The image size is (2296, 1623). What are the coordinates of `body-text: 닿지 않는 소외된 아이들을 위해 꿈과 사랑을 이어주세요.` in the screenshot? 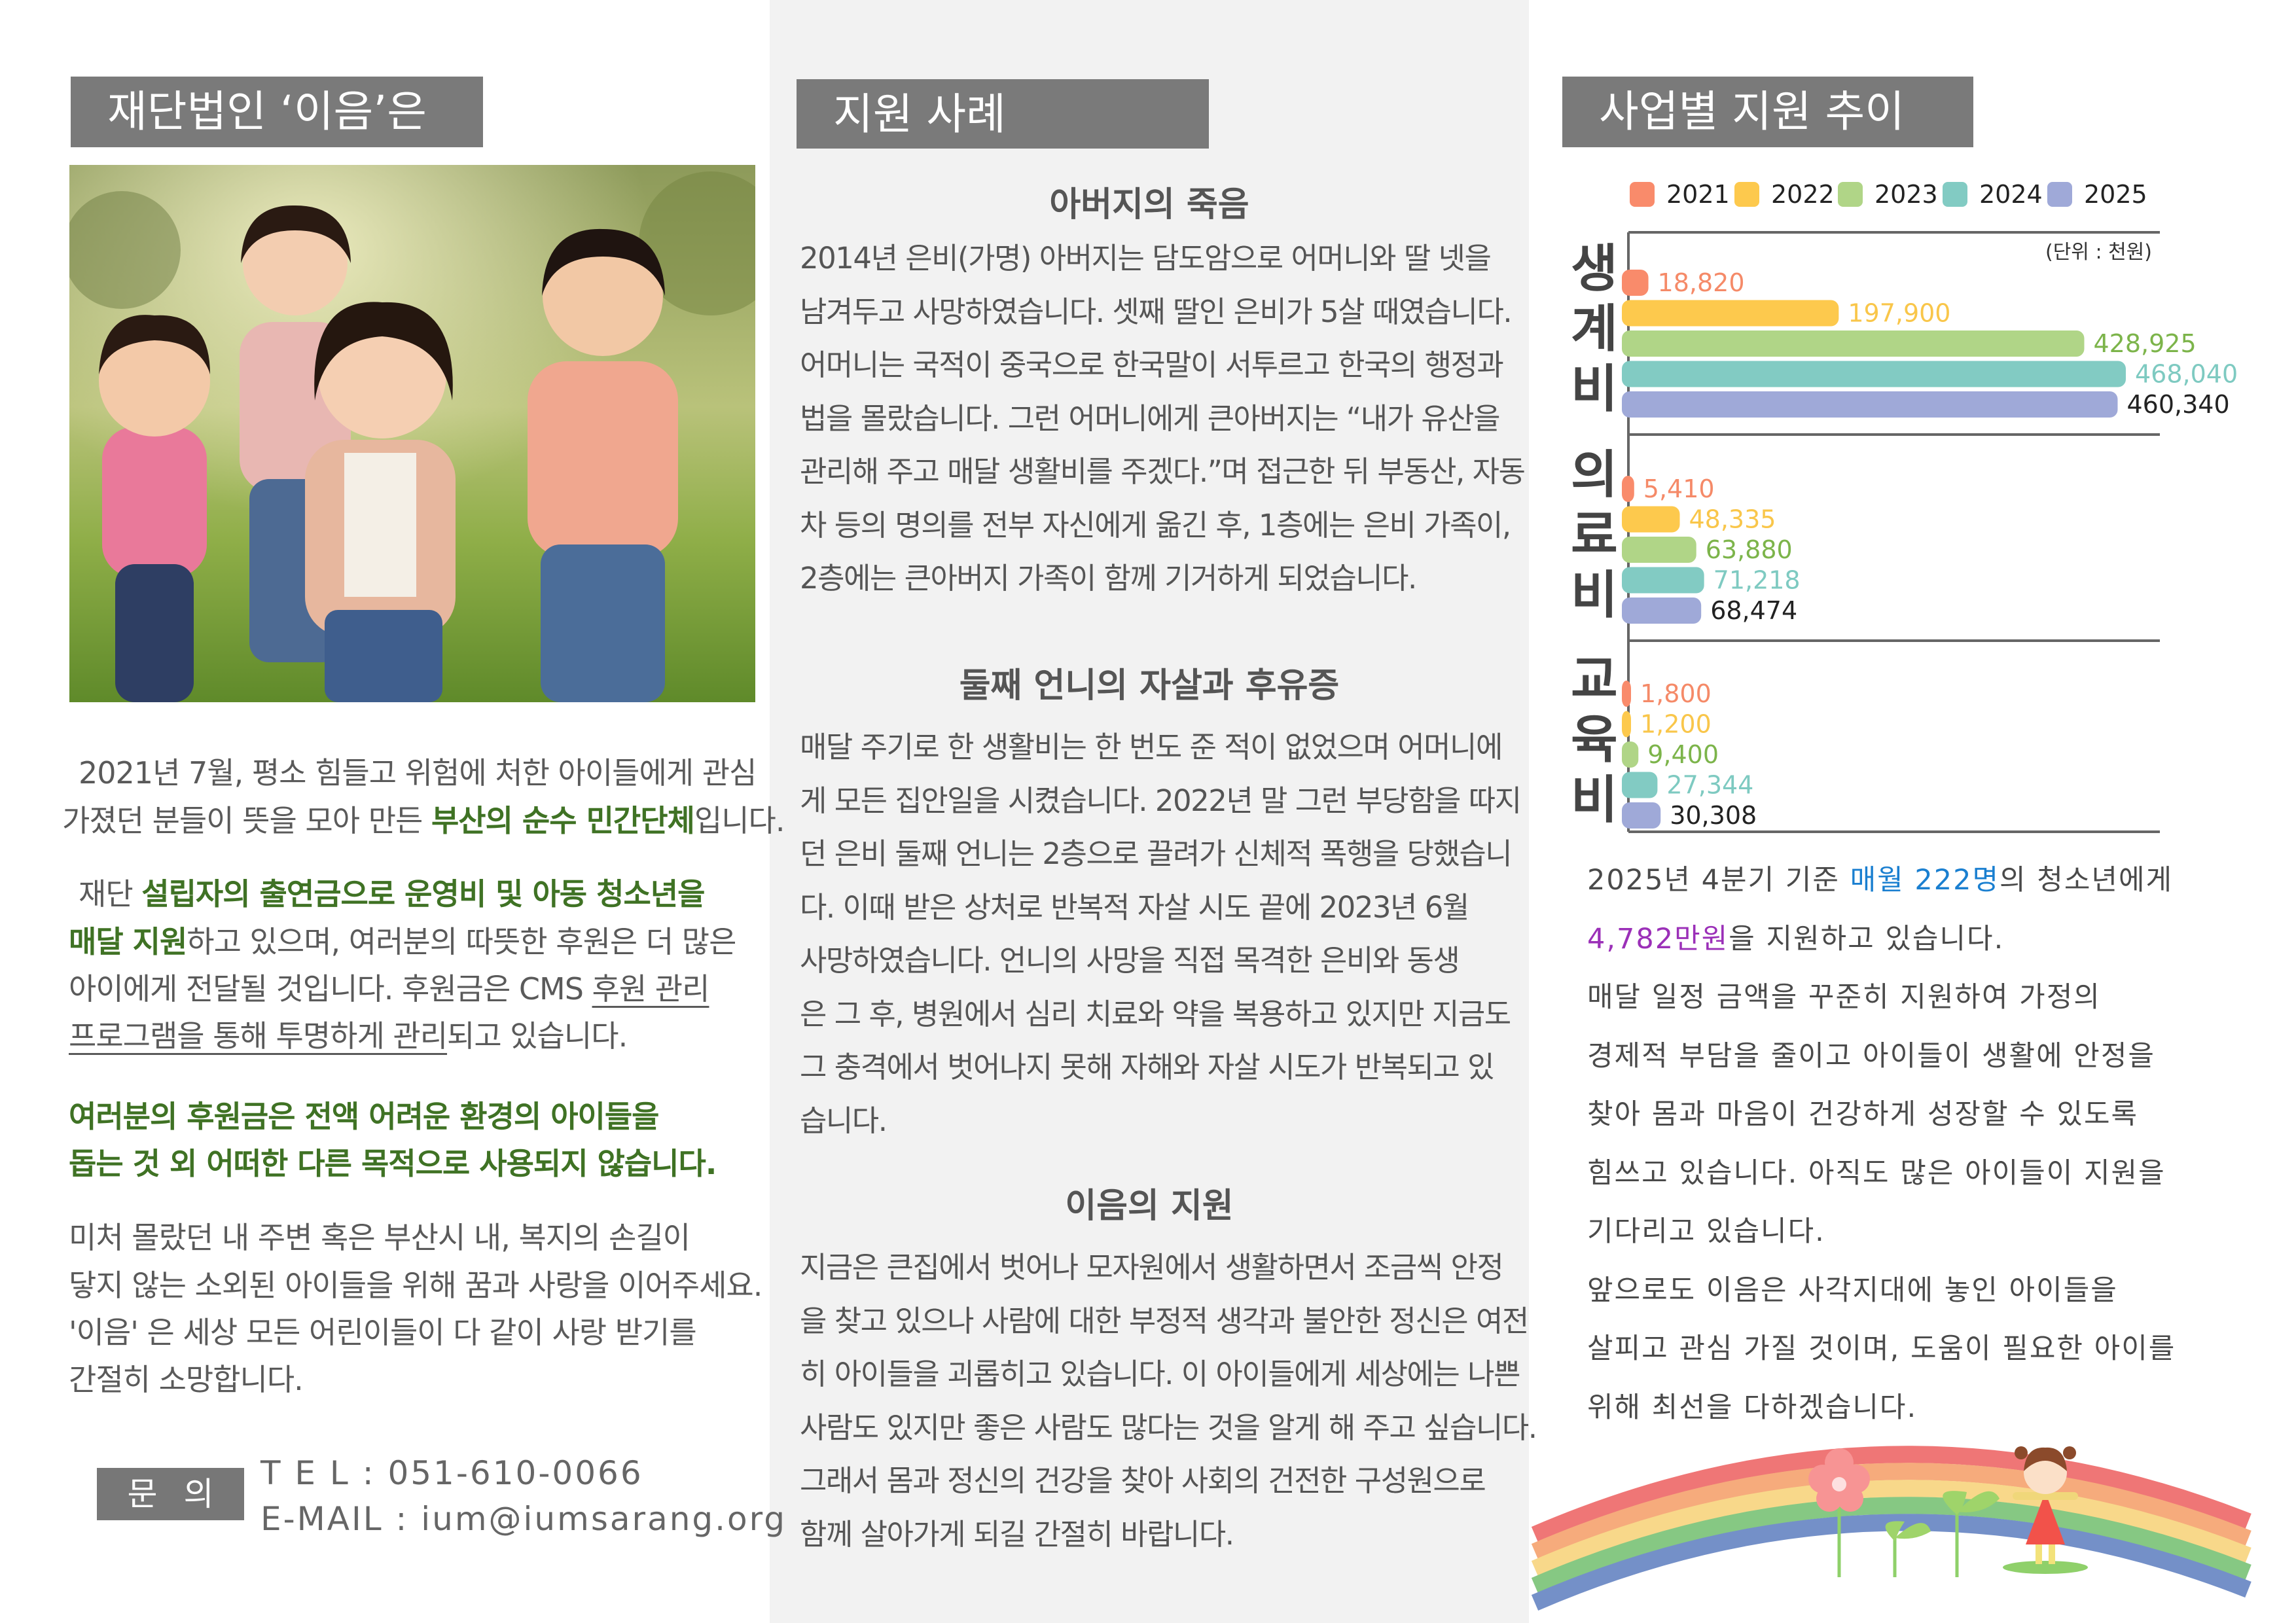 It's located at (415, 1285).